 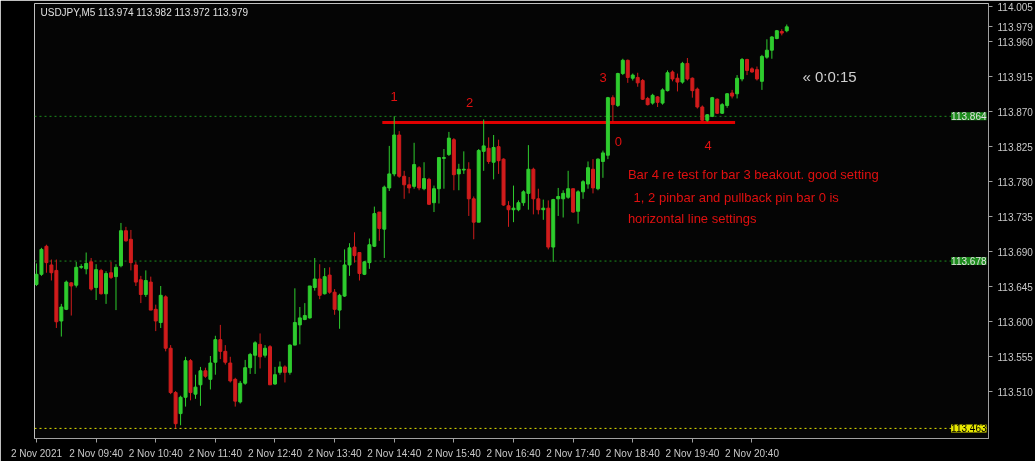 I want to click on y-tick-label: 113.555, so click(x=1015, y=357).